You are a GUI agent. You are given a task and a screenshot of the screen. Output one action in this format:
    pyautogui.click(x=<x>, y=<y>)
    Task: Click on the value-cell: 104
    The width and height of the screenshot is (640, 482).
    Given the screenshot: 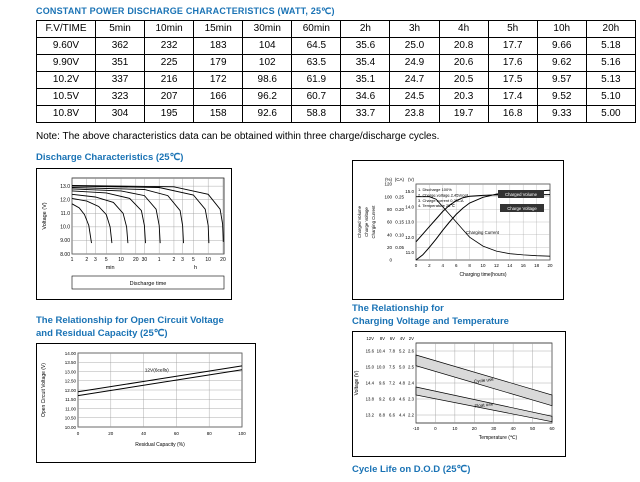 What is the action you would take?
    pyautogui.click(x=267, y=46)
    